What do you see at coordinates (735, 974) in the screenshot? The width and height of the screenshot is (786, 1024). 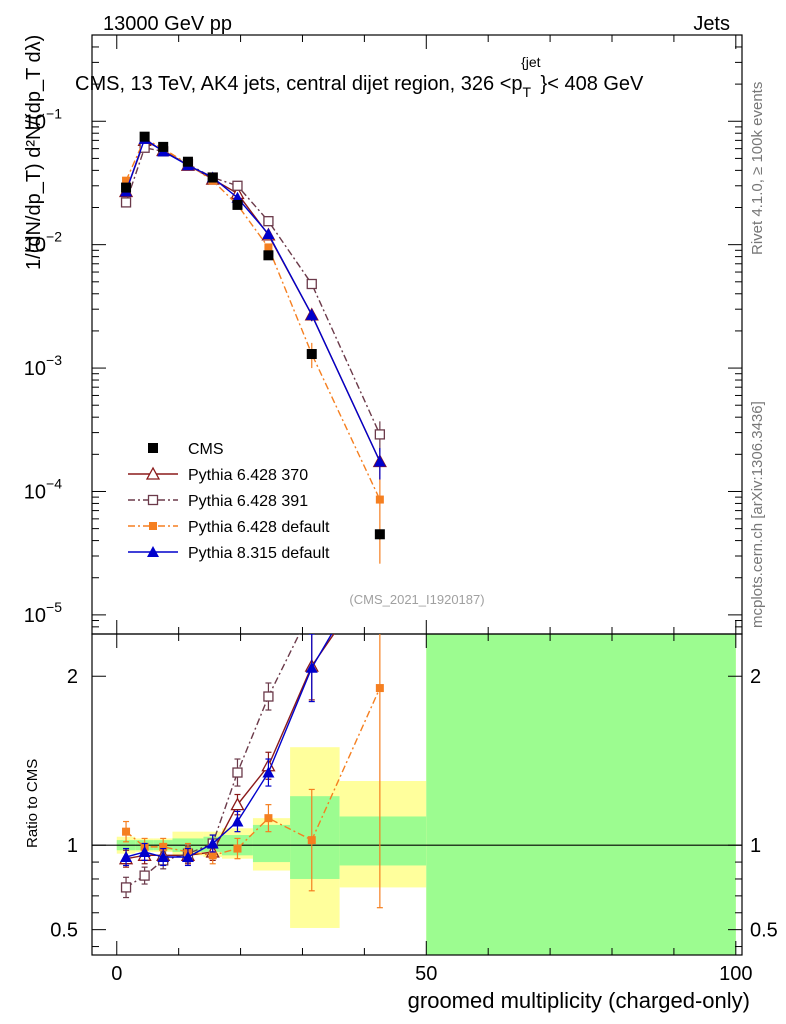 I see `ratio-xtick-label-2: 100` at bounding box center [735, 974].